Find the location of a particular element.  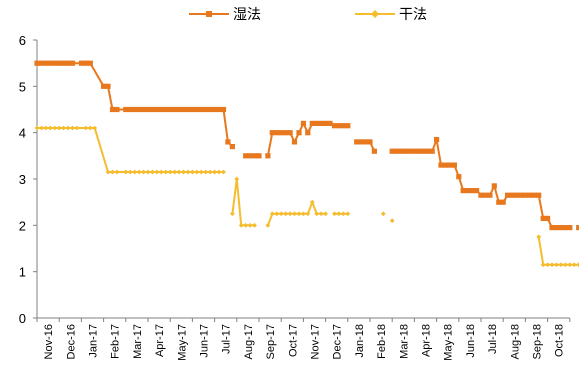

legend-marker-wet is located at coordinates (209, 14).